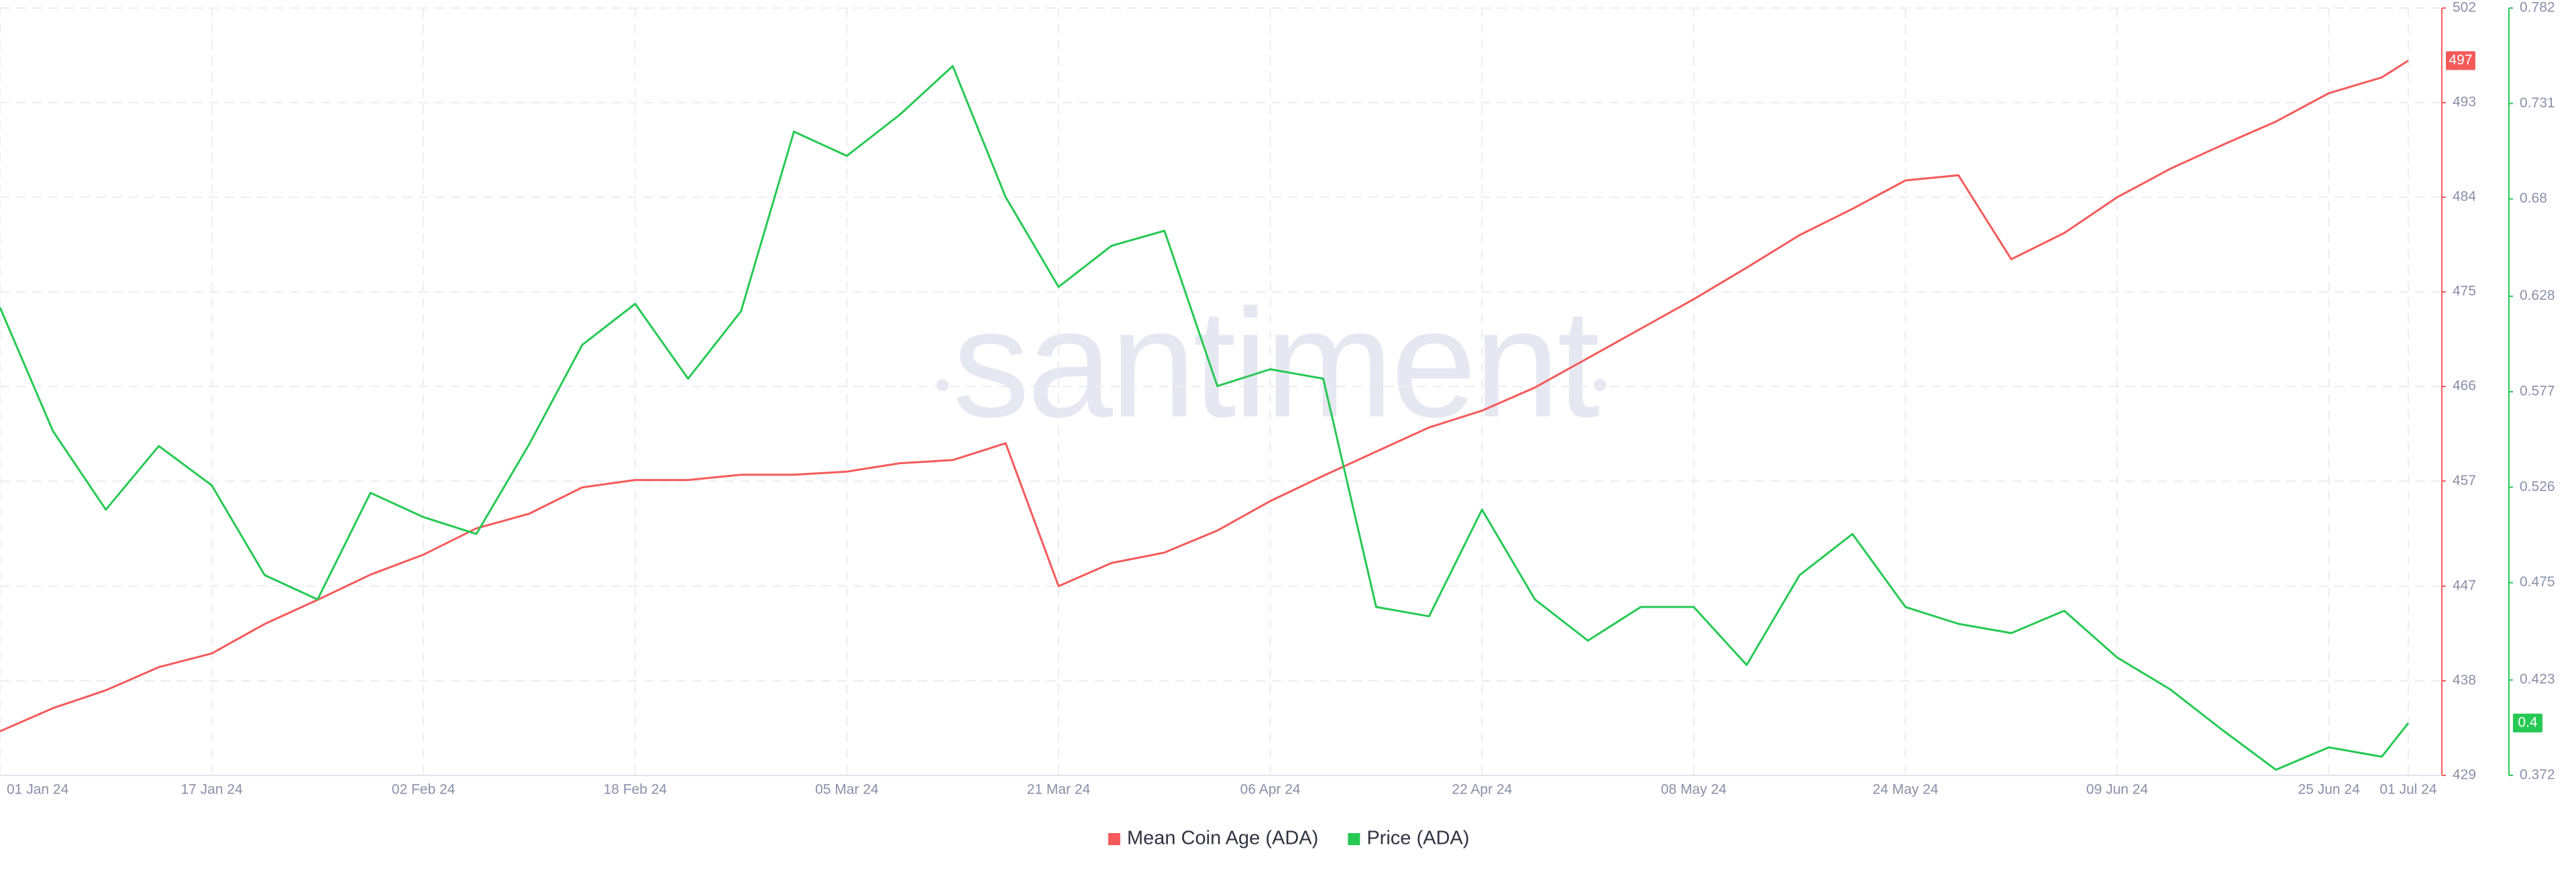  What do you see at coordinates (635, 790) in the screenshot?
I see `x-tick-label: 18 Feb 24` at bounding box center [635, 790].